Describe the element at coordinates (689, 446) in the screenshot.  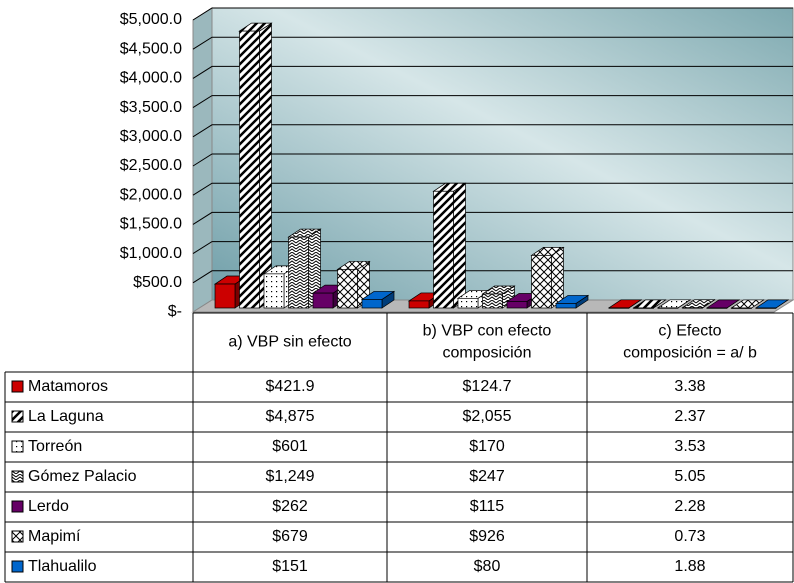
I see `value-label: 3.53` at that location.